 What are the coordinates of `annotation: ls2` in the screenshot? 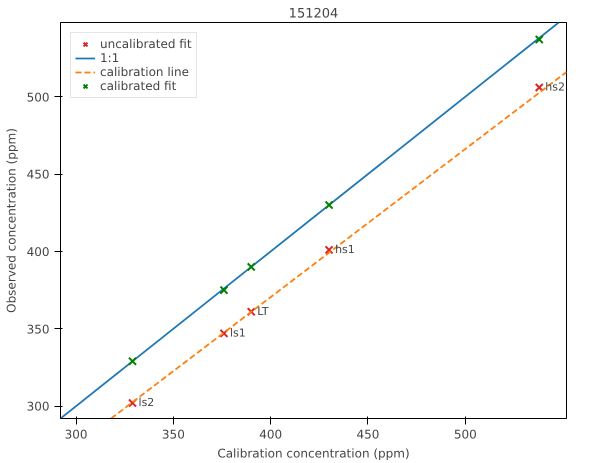 It's located at (146, 403).